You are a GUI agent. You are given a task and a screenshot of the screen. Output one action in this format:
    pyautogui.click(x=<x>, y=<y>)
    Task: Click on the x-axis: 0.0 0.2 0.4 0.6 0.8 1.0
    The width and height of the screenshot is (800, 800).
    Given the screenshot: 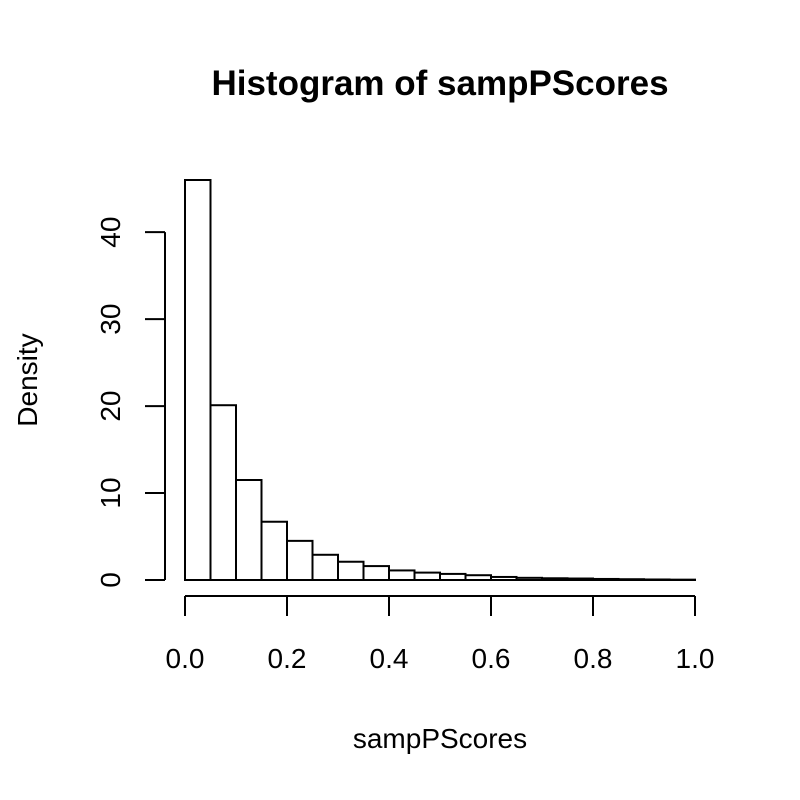 What is the action you would take?
    pyautogui.click(x=440, y=634)
    